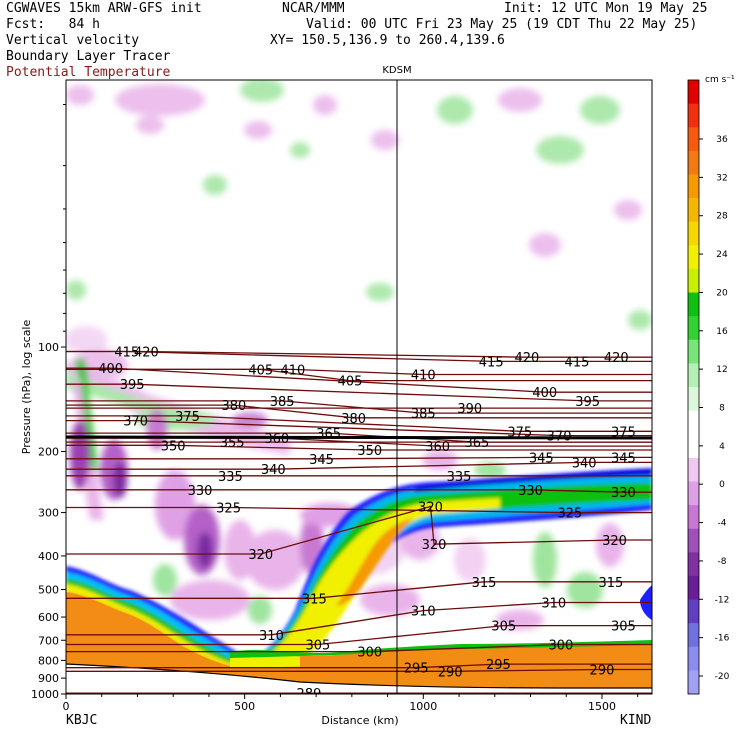 The image size is (740, 740). I want to click on terrain, so click(359, 679).